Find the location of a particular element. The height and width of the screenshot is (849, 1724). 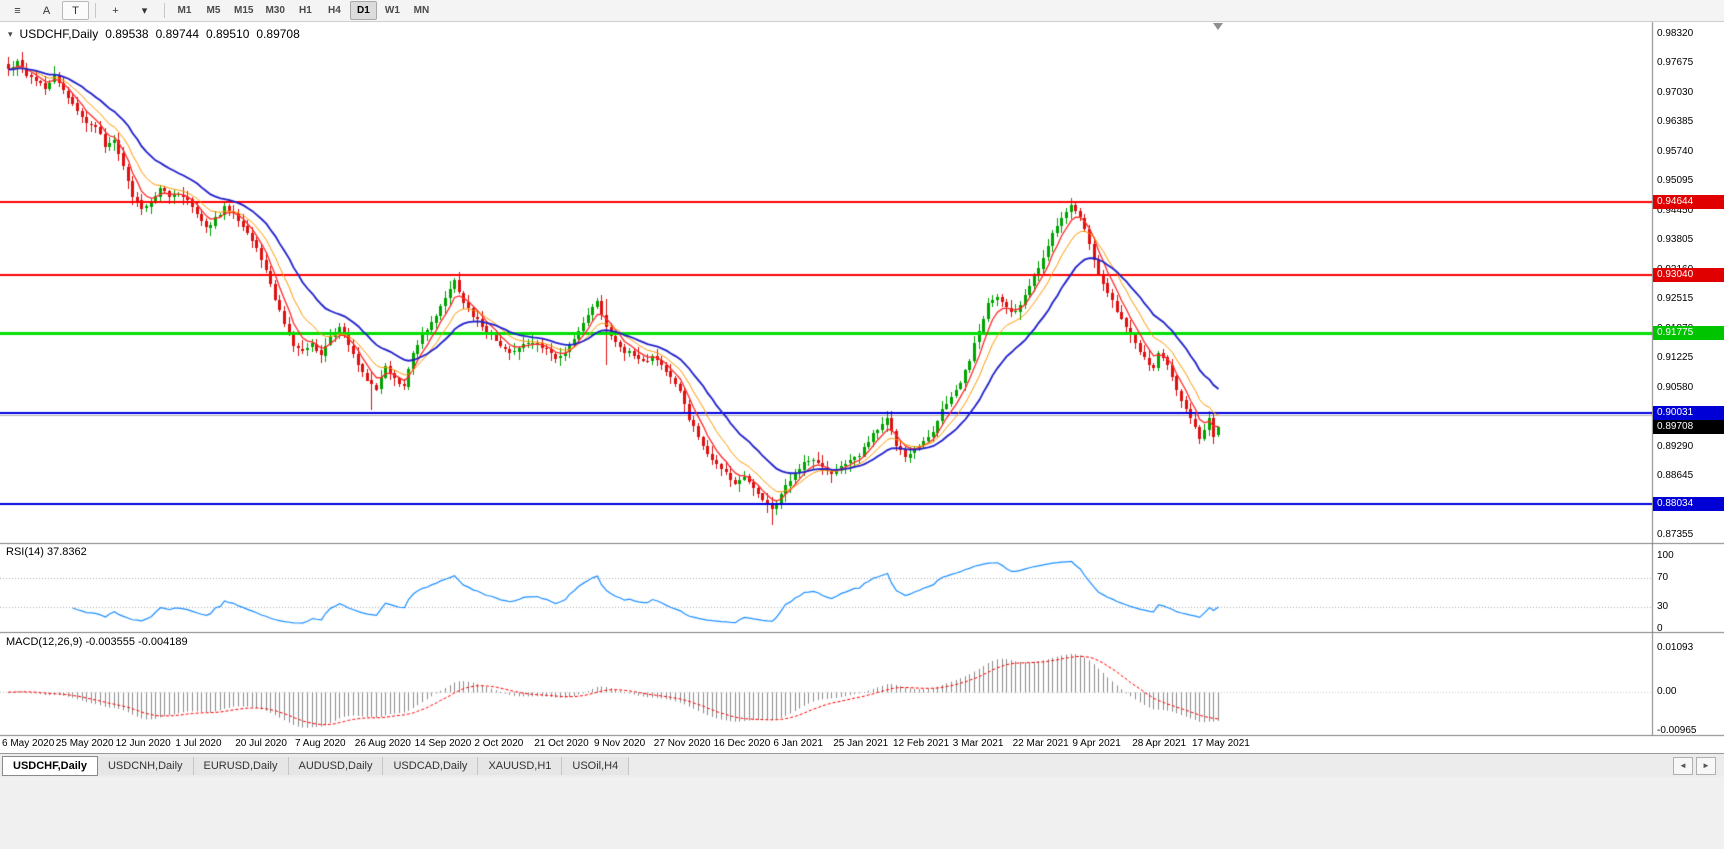

date-label: 6 Jan 2021 is located at coordinates (798, 743).